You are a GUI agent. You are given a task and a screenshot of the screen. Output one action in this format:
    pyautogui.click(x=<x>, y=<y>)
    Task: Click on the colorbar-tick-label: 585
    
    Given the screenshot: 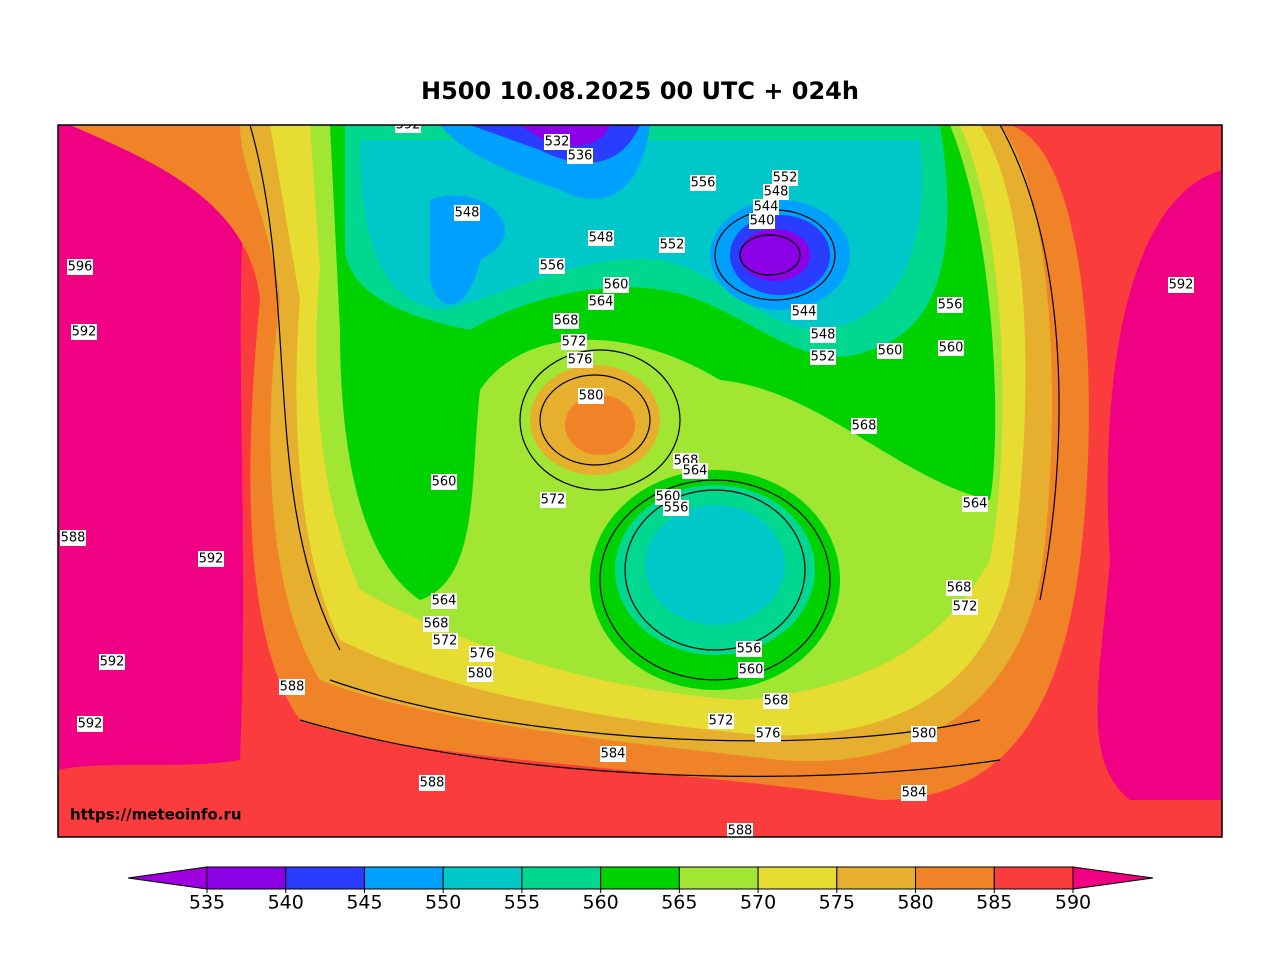 What is the action you would take?
    pyautogui.click(x=994, y=903)
    